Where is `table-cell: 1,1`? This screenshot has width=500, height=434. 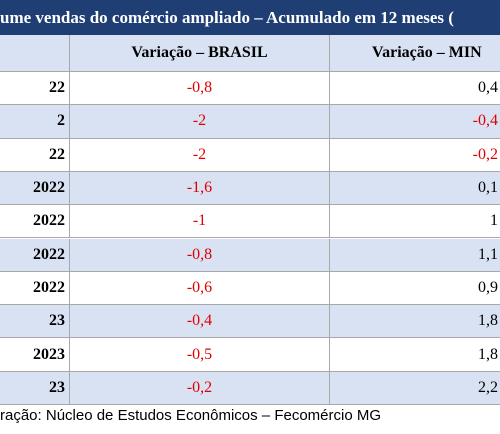 table-cell: 1,1 is located at coordinates (488, 254).